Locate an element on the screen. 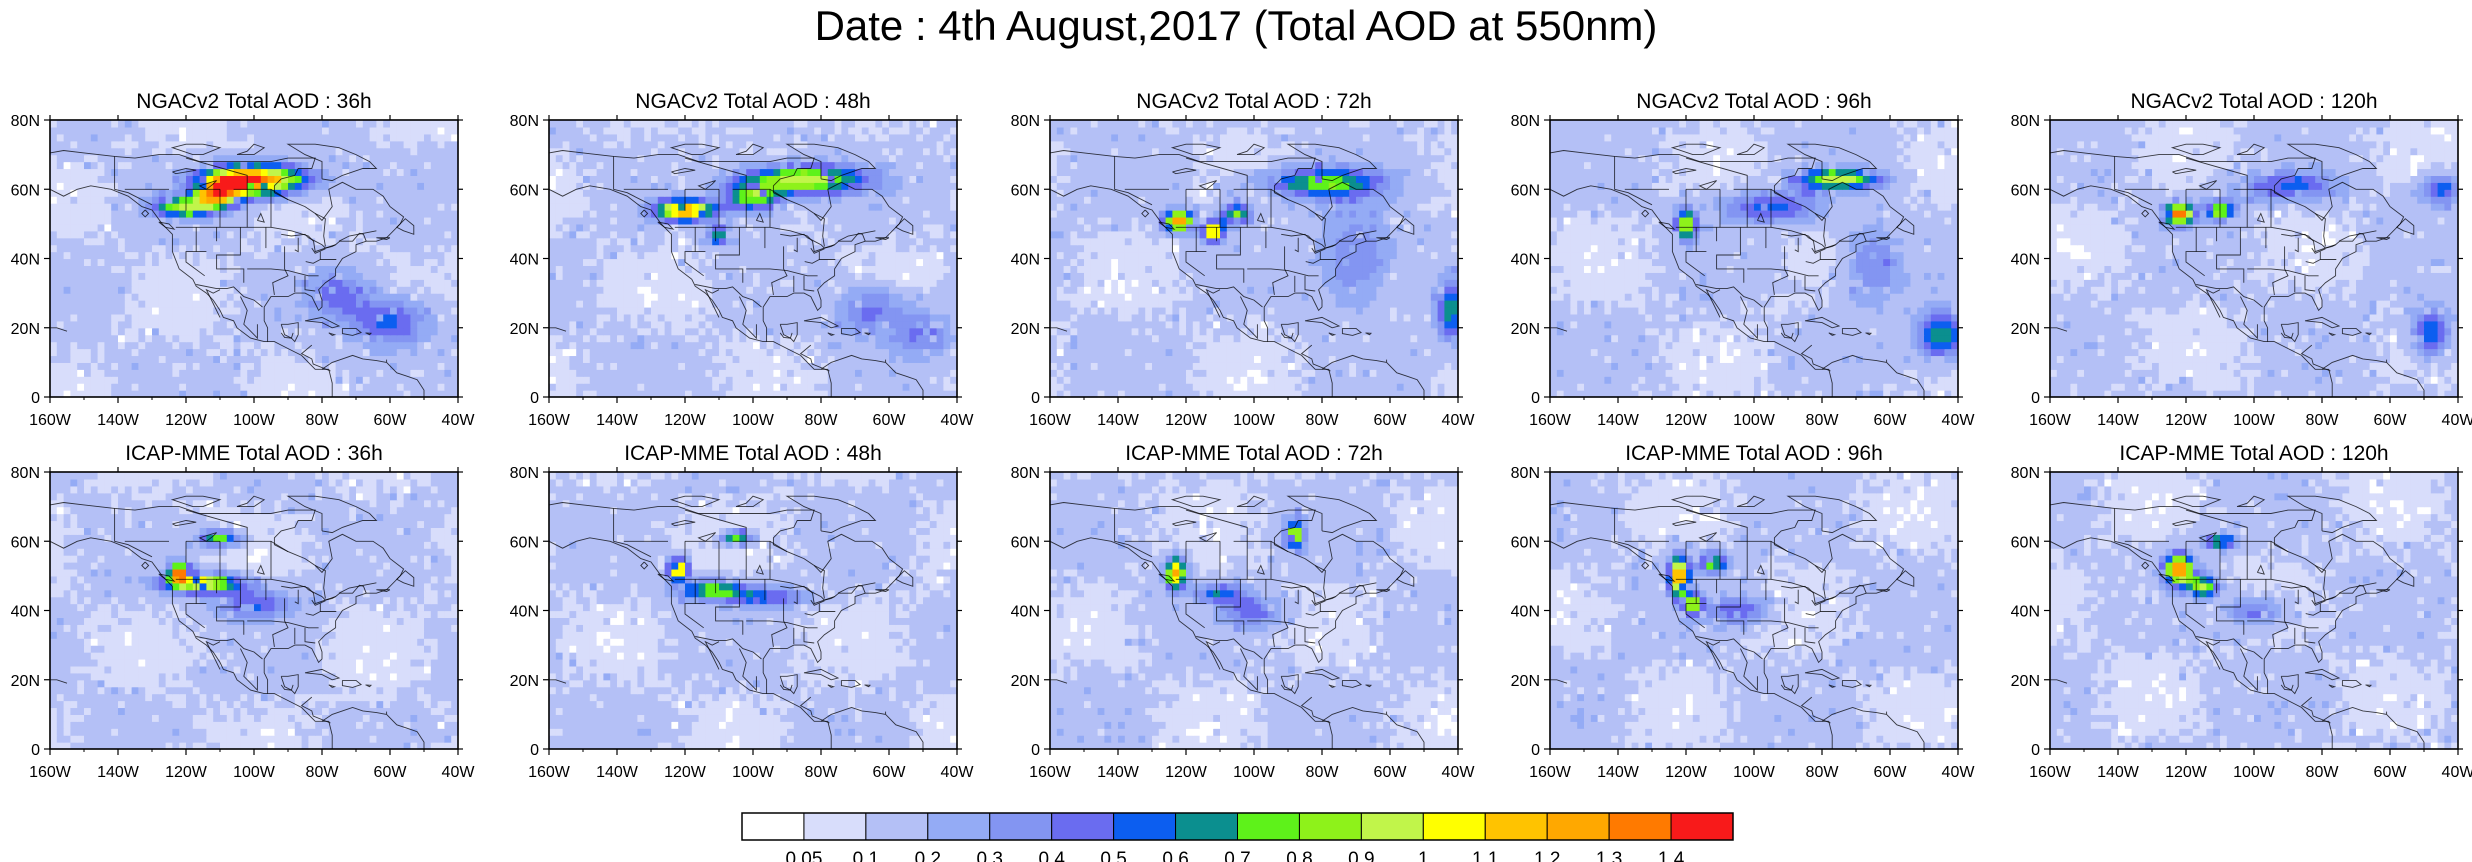 Image resolution: width=2472 pixels, height=862 pixels. x-tick-label: 160W is located at coordinates (50, 420).